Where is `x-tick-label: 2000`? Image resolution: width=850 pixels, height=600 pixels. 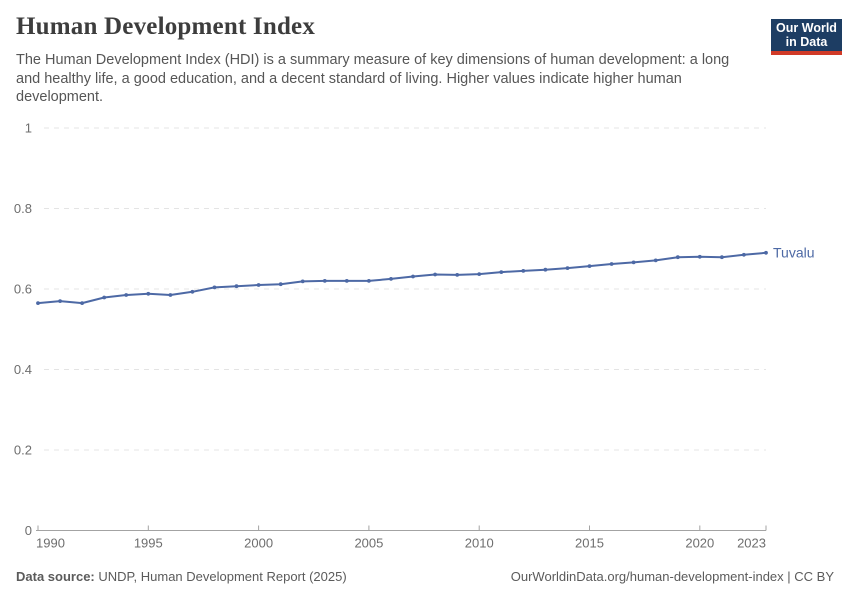 x-tick-label: 2000 is located at coordinates (258, 543).